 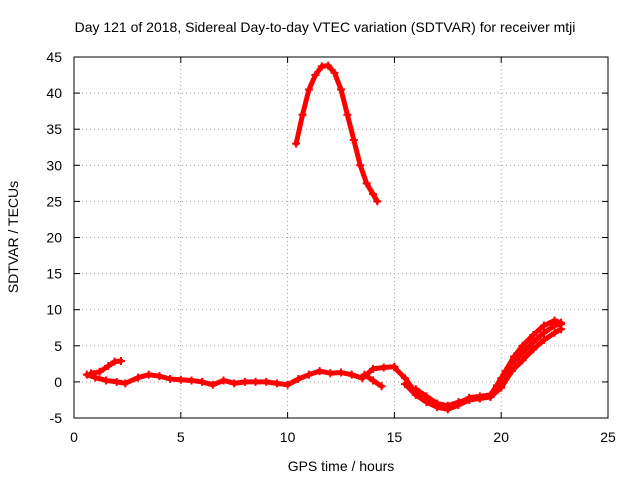 What do you see at coordinates (58, 382) in the screenshot?
I see `y-tick-label: 0` at bounding box center [58, 382].